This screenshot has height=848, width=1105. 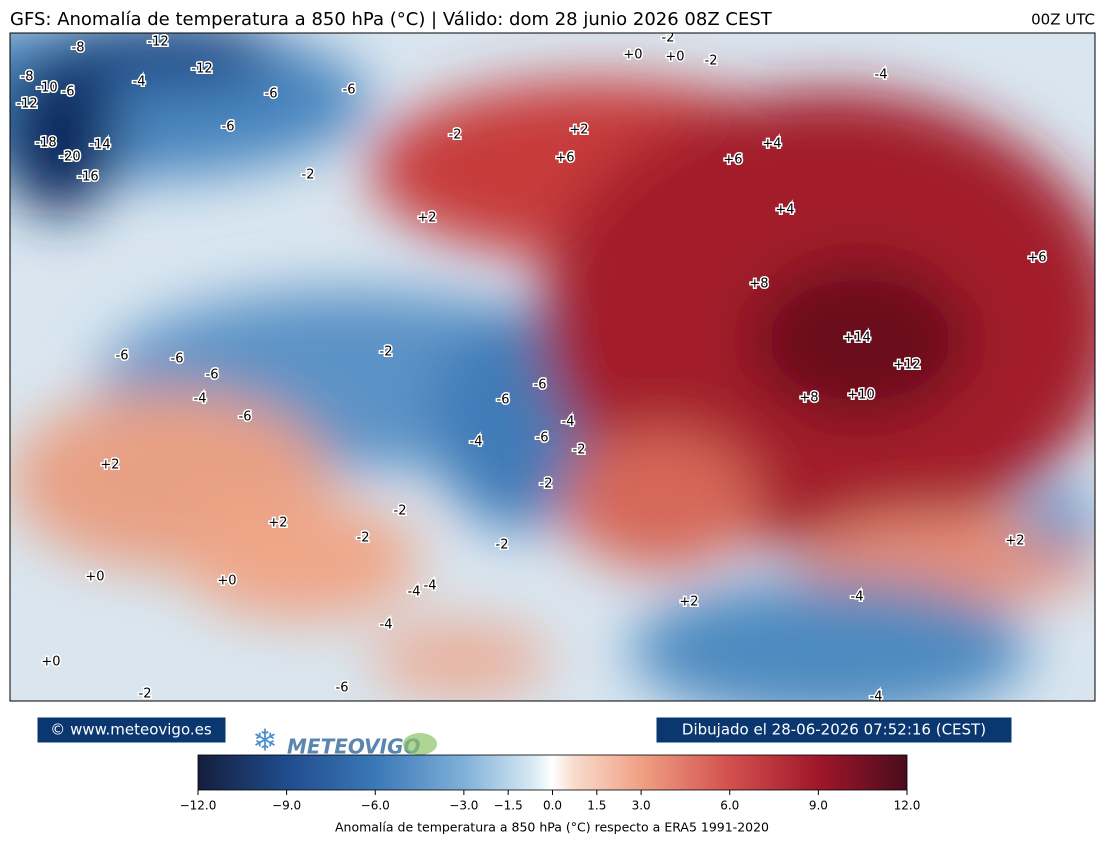 What do you see at coordinates (596, 806) in the screenshot?
I see `colorbar-tick-label: 1.5` at bounding box center [596, 806].